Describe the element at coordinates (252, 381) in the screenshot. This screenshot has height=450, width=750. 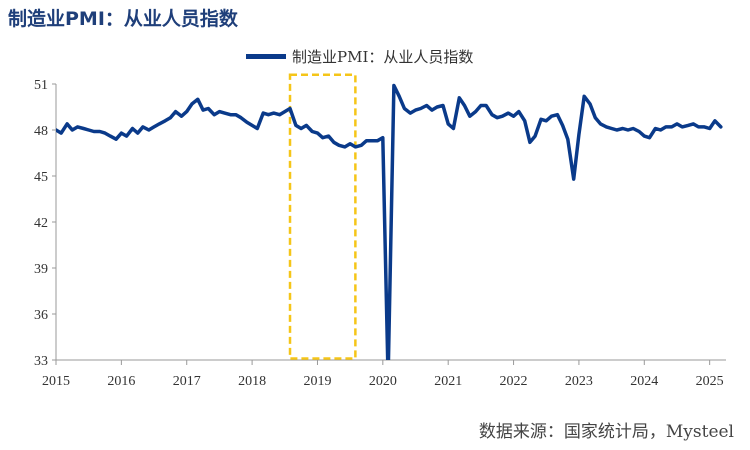
I see `x-tick-label: 2018` at that location.